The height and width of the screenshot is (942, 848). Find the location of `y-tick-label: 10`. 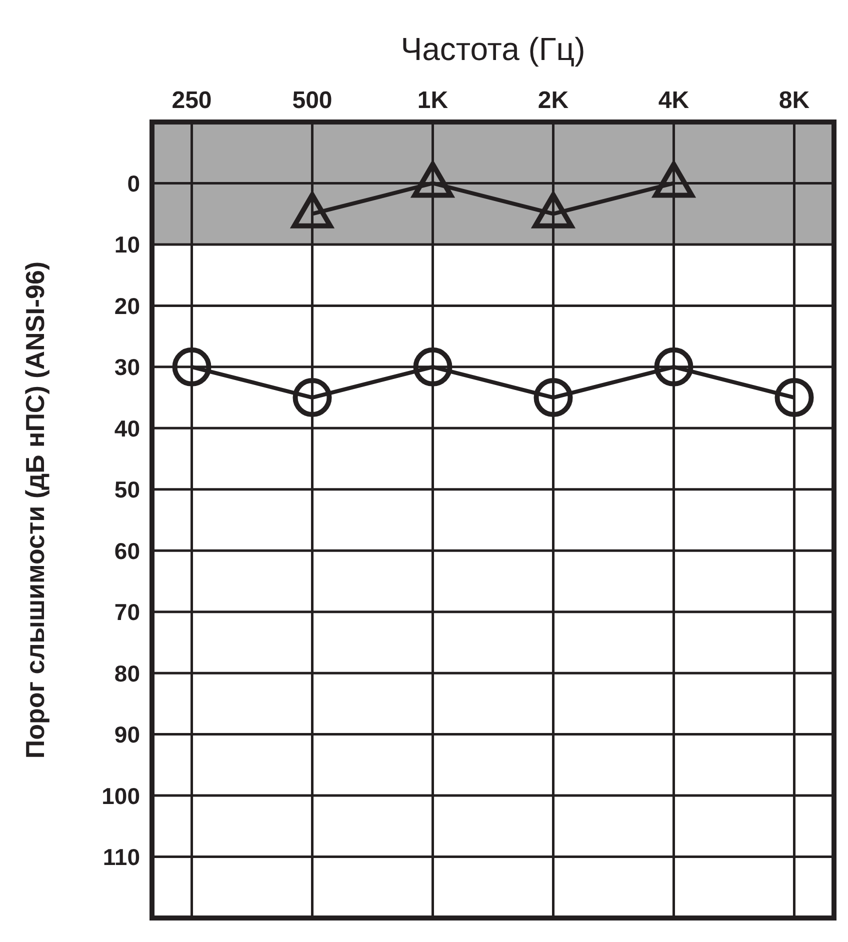

y-tick-label: 10 is located at coordinates (127, 245).